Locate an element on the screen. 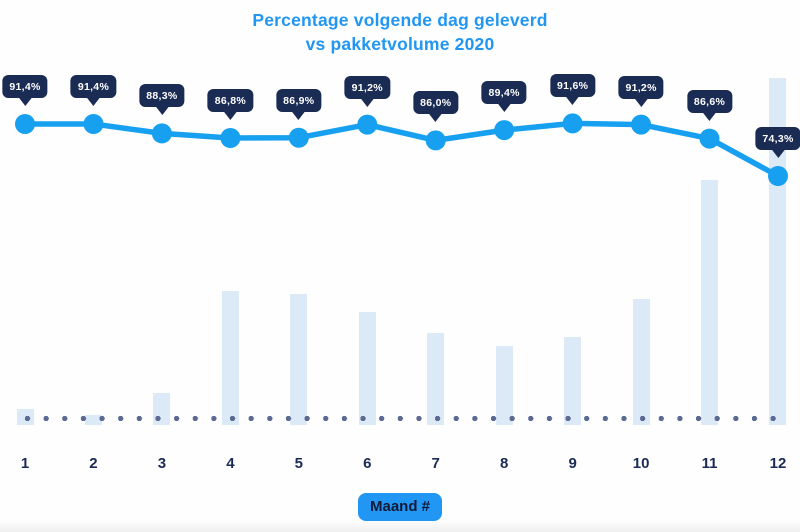 The image size is (800, 532). x-tick-label-6: 6 is located at coordinates (367, 463).